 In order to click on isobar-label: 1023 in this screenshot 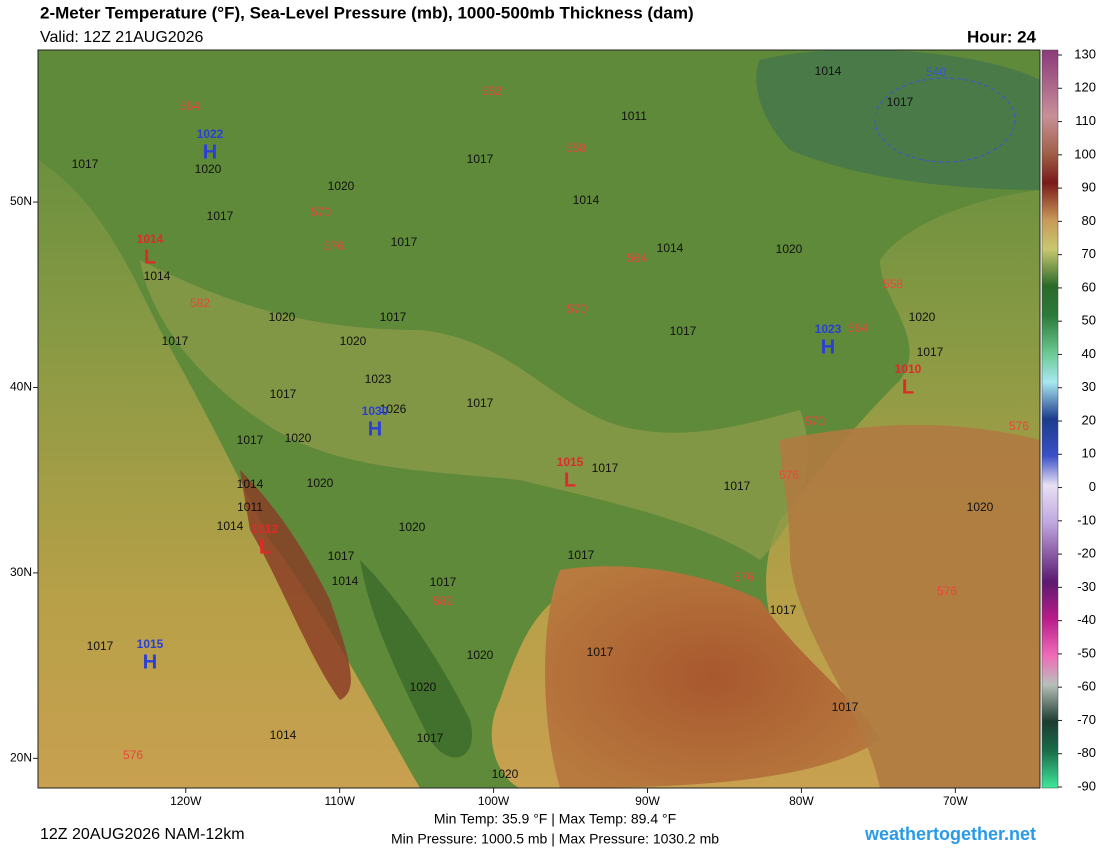, I will do `click(378, 379)`.